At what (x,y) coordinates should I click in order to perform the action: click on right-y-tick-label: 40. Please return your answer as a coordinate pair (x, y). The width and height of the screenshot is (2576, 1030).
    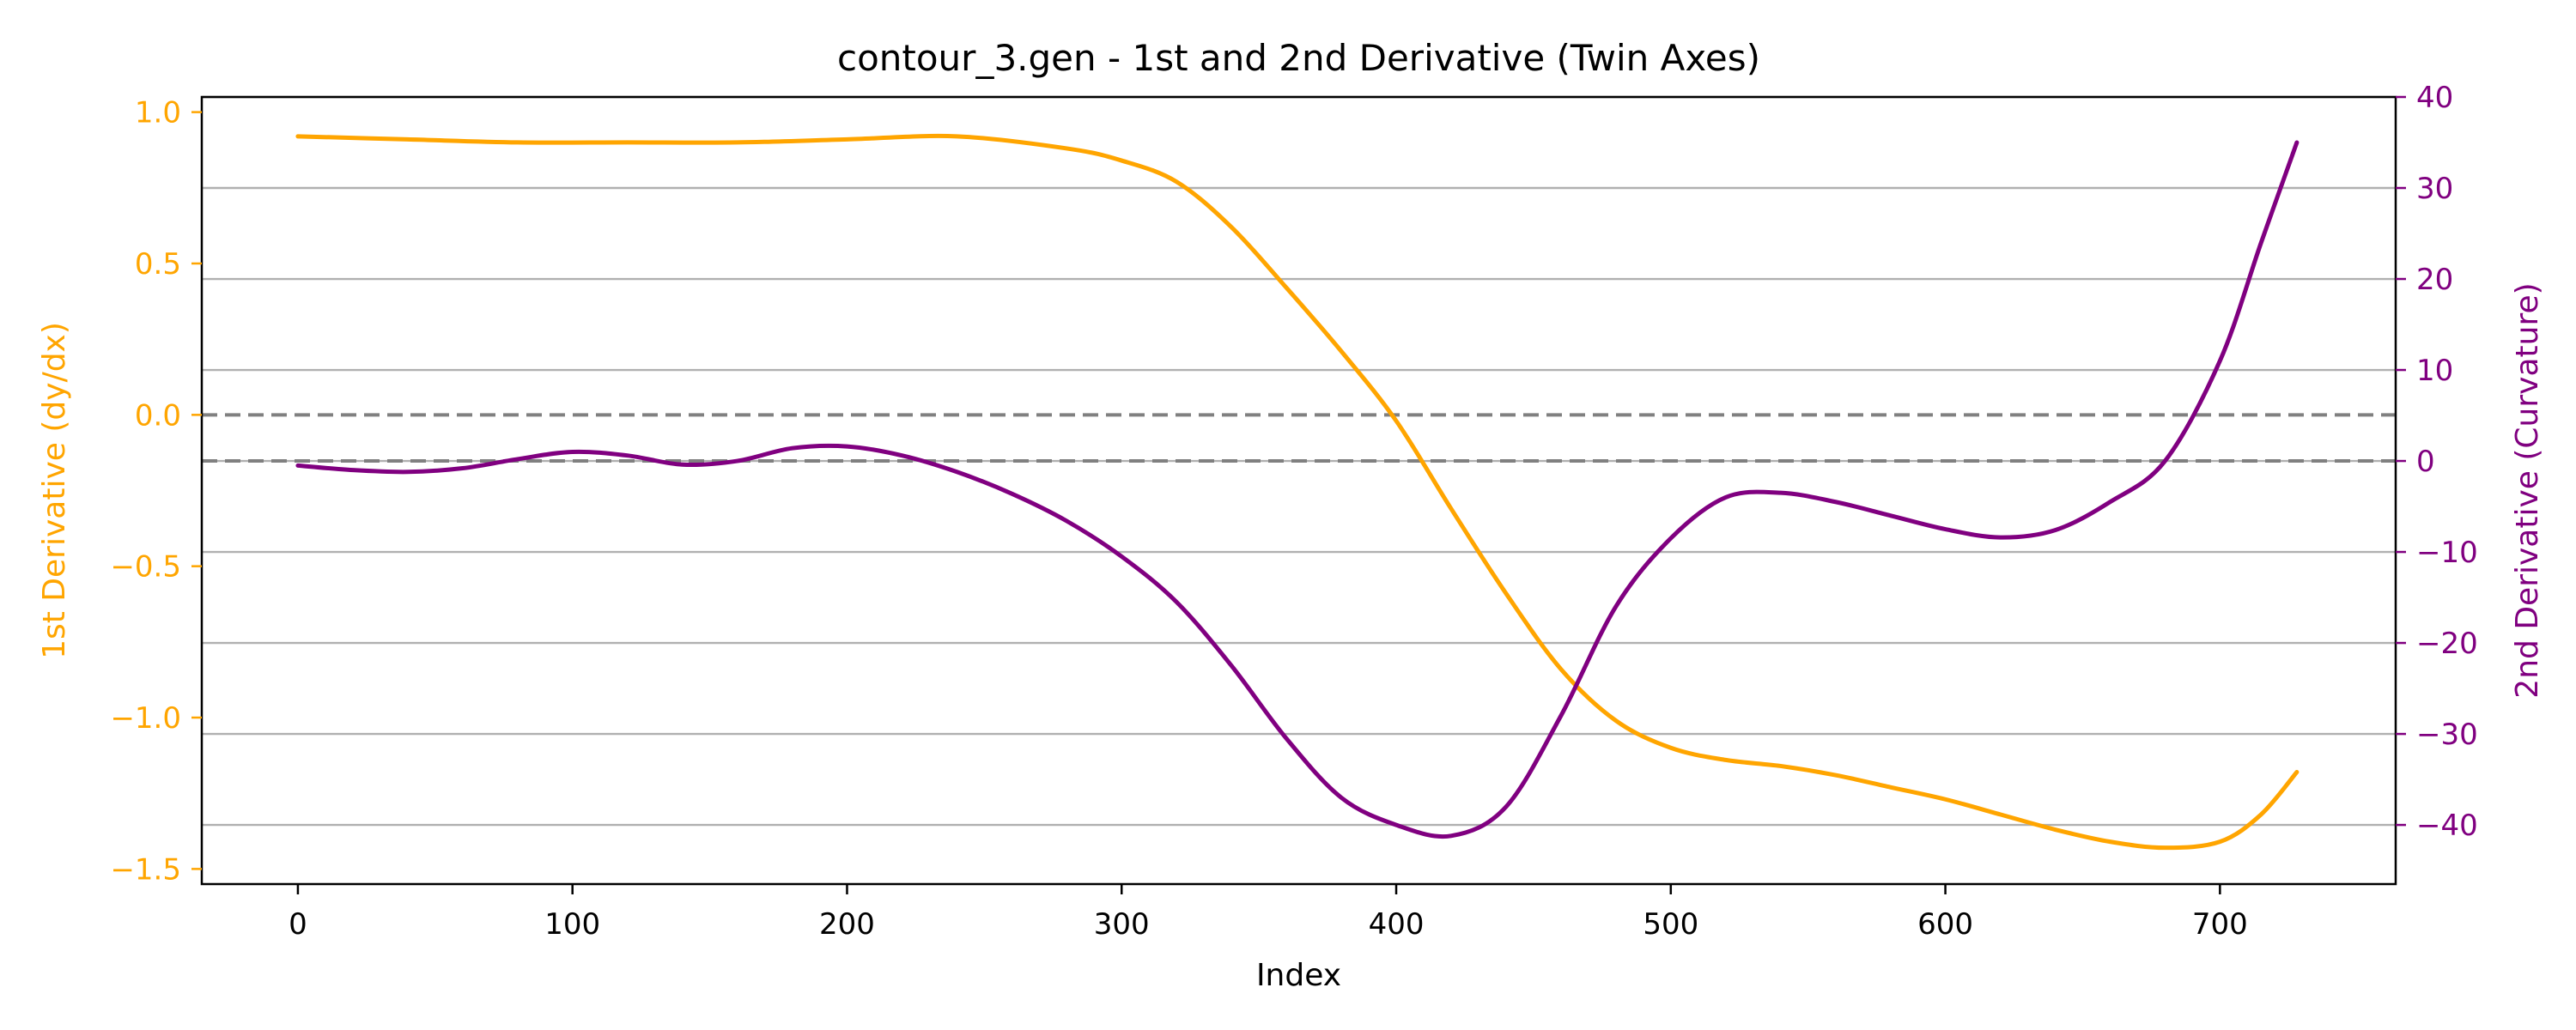
    Looking at the image, I should click on (2434, 98).